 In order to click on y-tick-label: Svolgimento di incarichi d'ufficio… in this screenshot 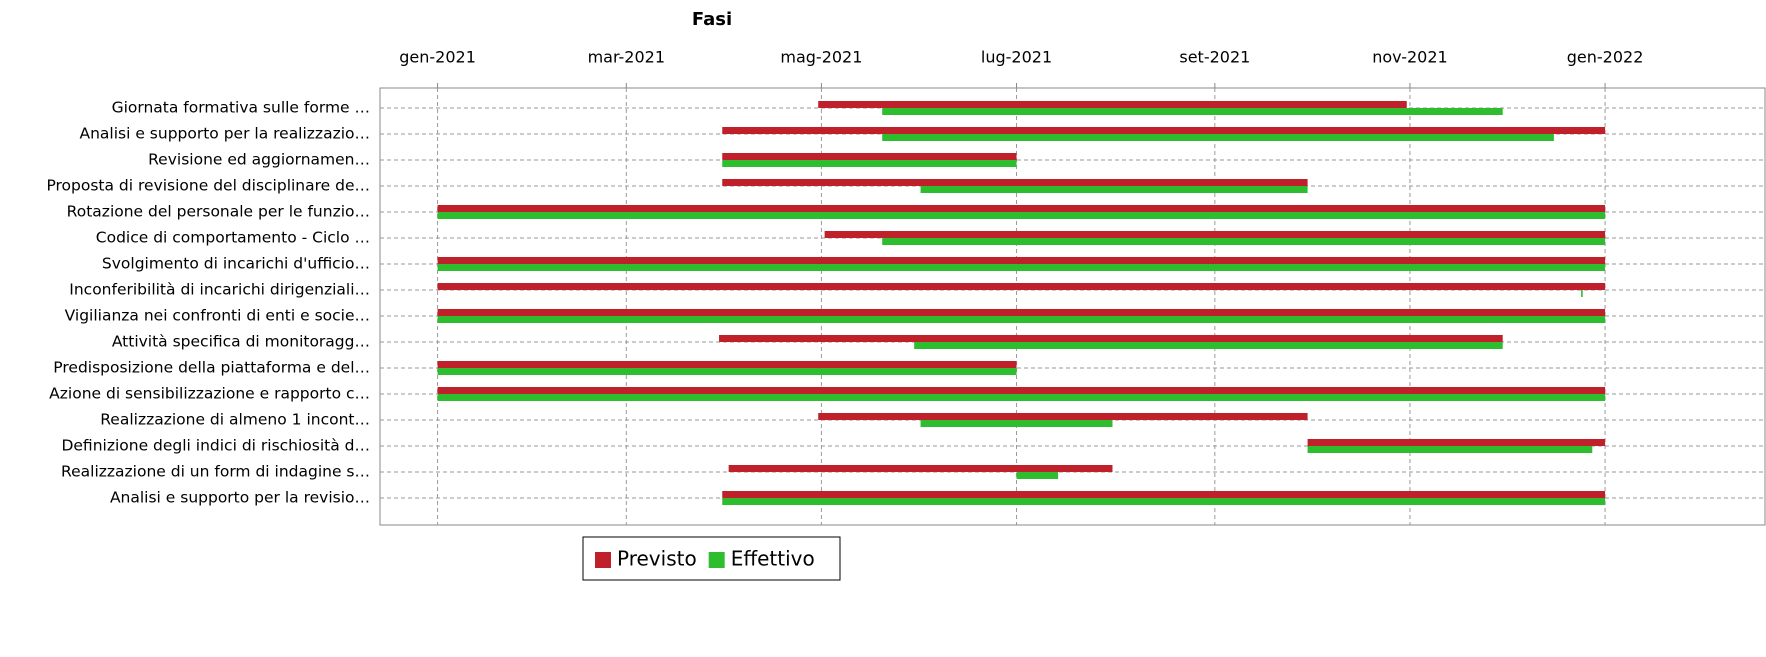, I will do `click(236, 264)`.